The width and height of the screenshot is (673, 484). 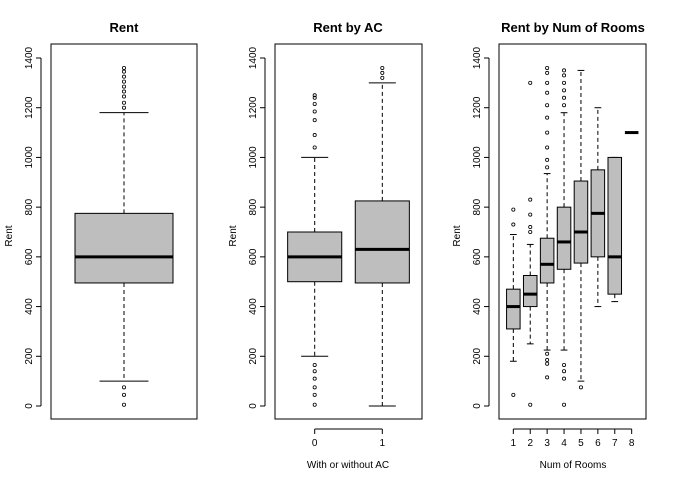 What do you see at coordinates (573, 465) in the screenshot?
I see `x-axis-label: Num of Rooms` at bounding box center [573, 465].